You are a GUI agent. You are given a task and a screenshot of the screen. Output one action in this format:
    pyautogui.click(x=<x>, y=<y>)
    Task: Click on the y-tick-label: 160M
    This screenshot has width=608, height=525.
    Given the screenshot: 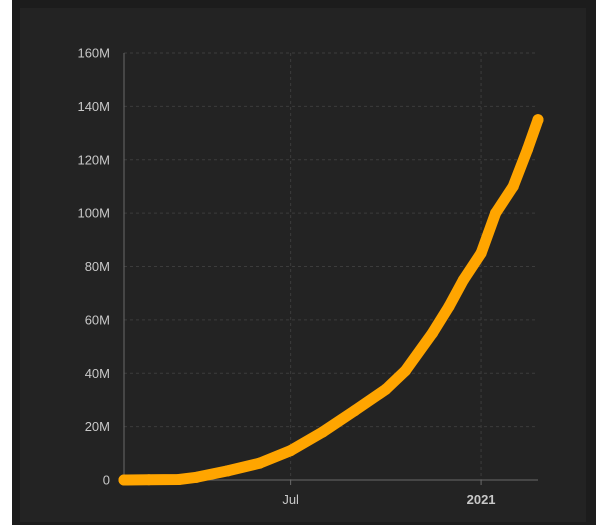 What is the action you would take?
    pyautogui.click(x=93, y=53)
    